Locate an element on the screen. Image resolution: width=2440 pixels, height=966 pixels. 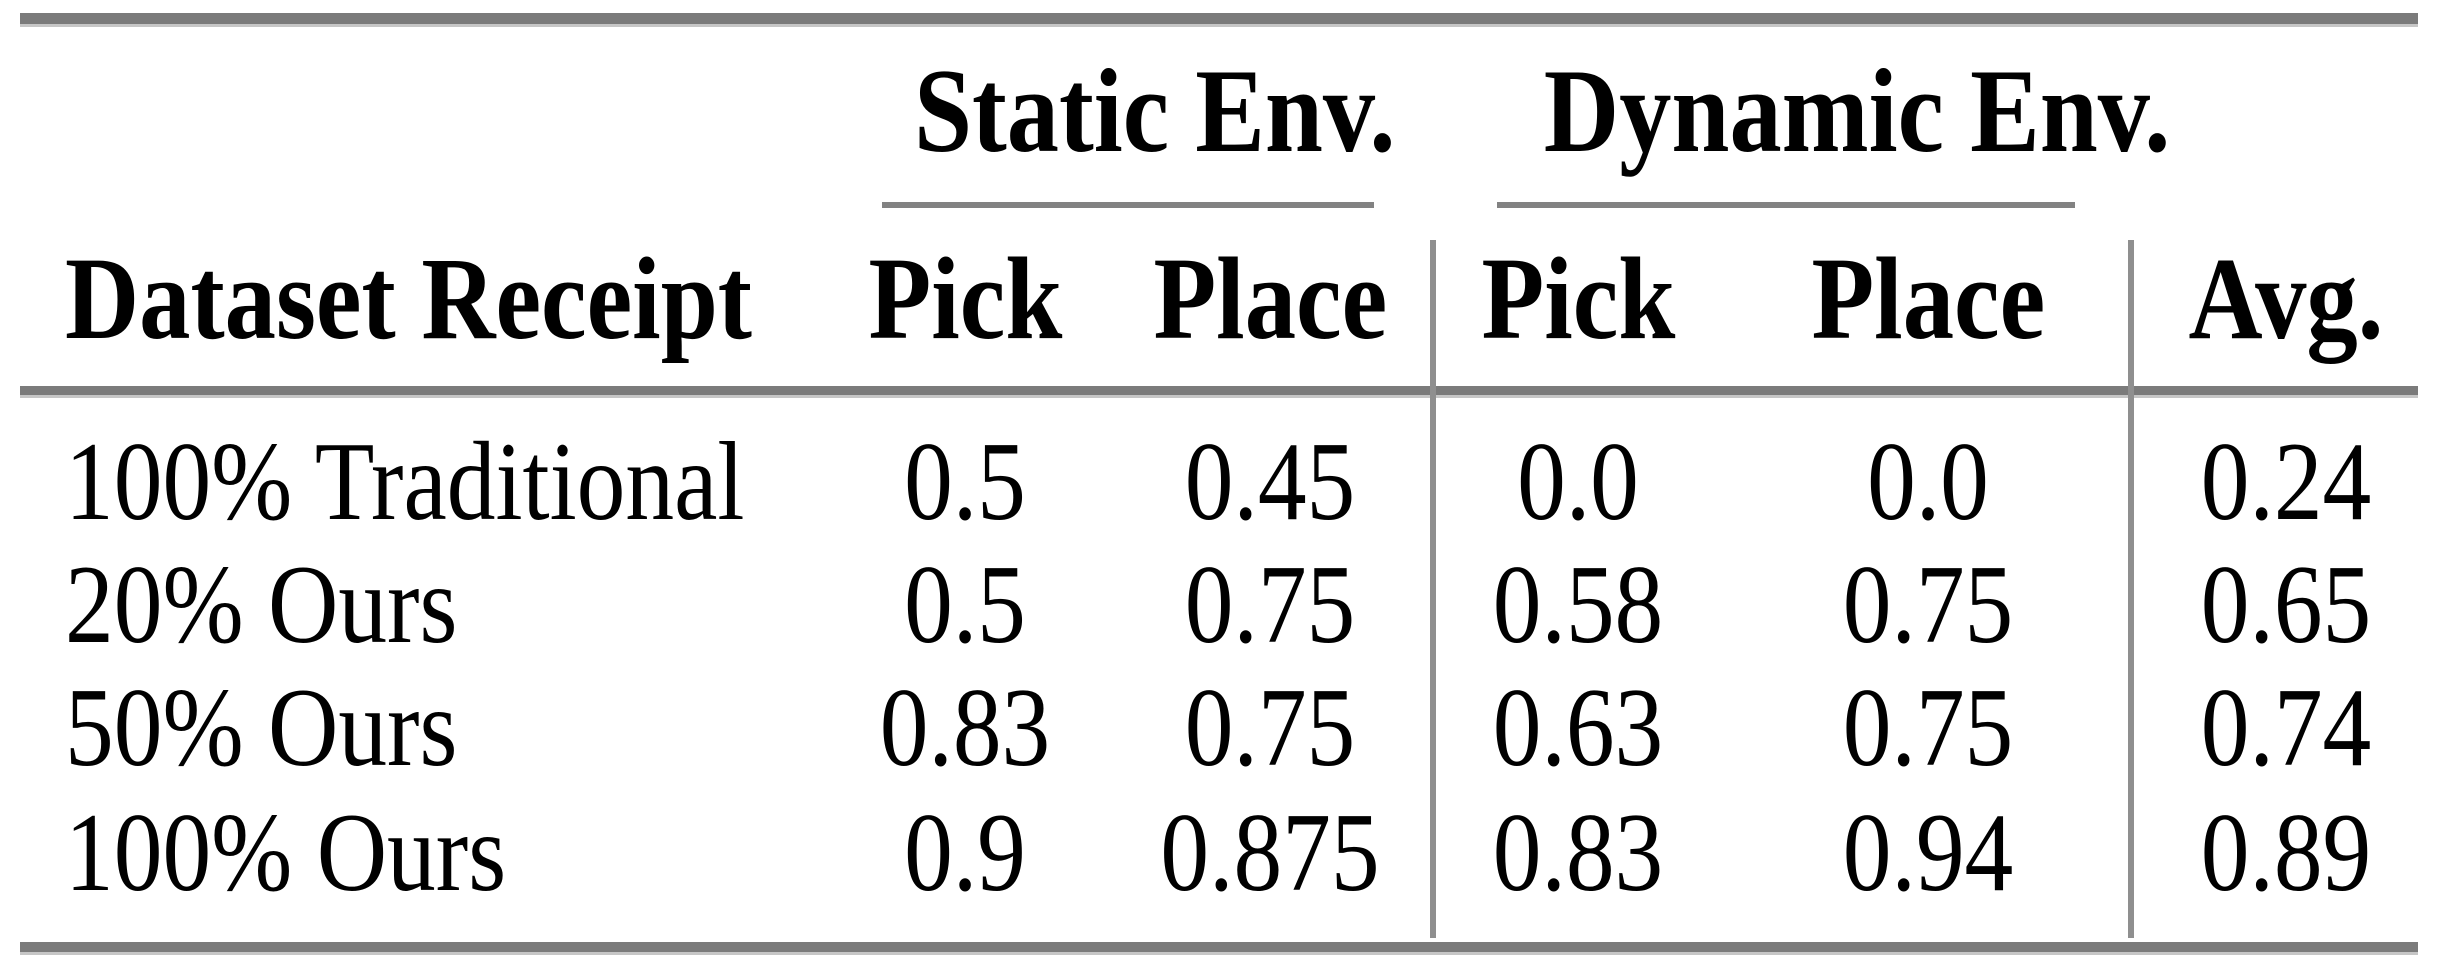
table-bottom-rule is located at coordinates (1219, 948).